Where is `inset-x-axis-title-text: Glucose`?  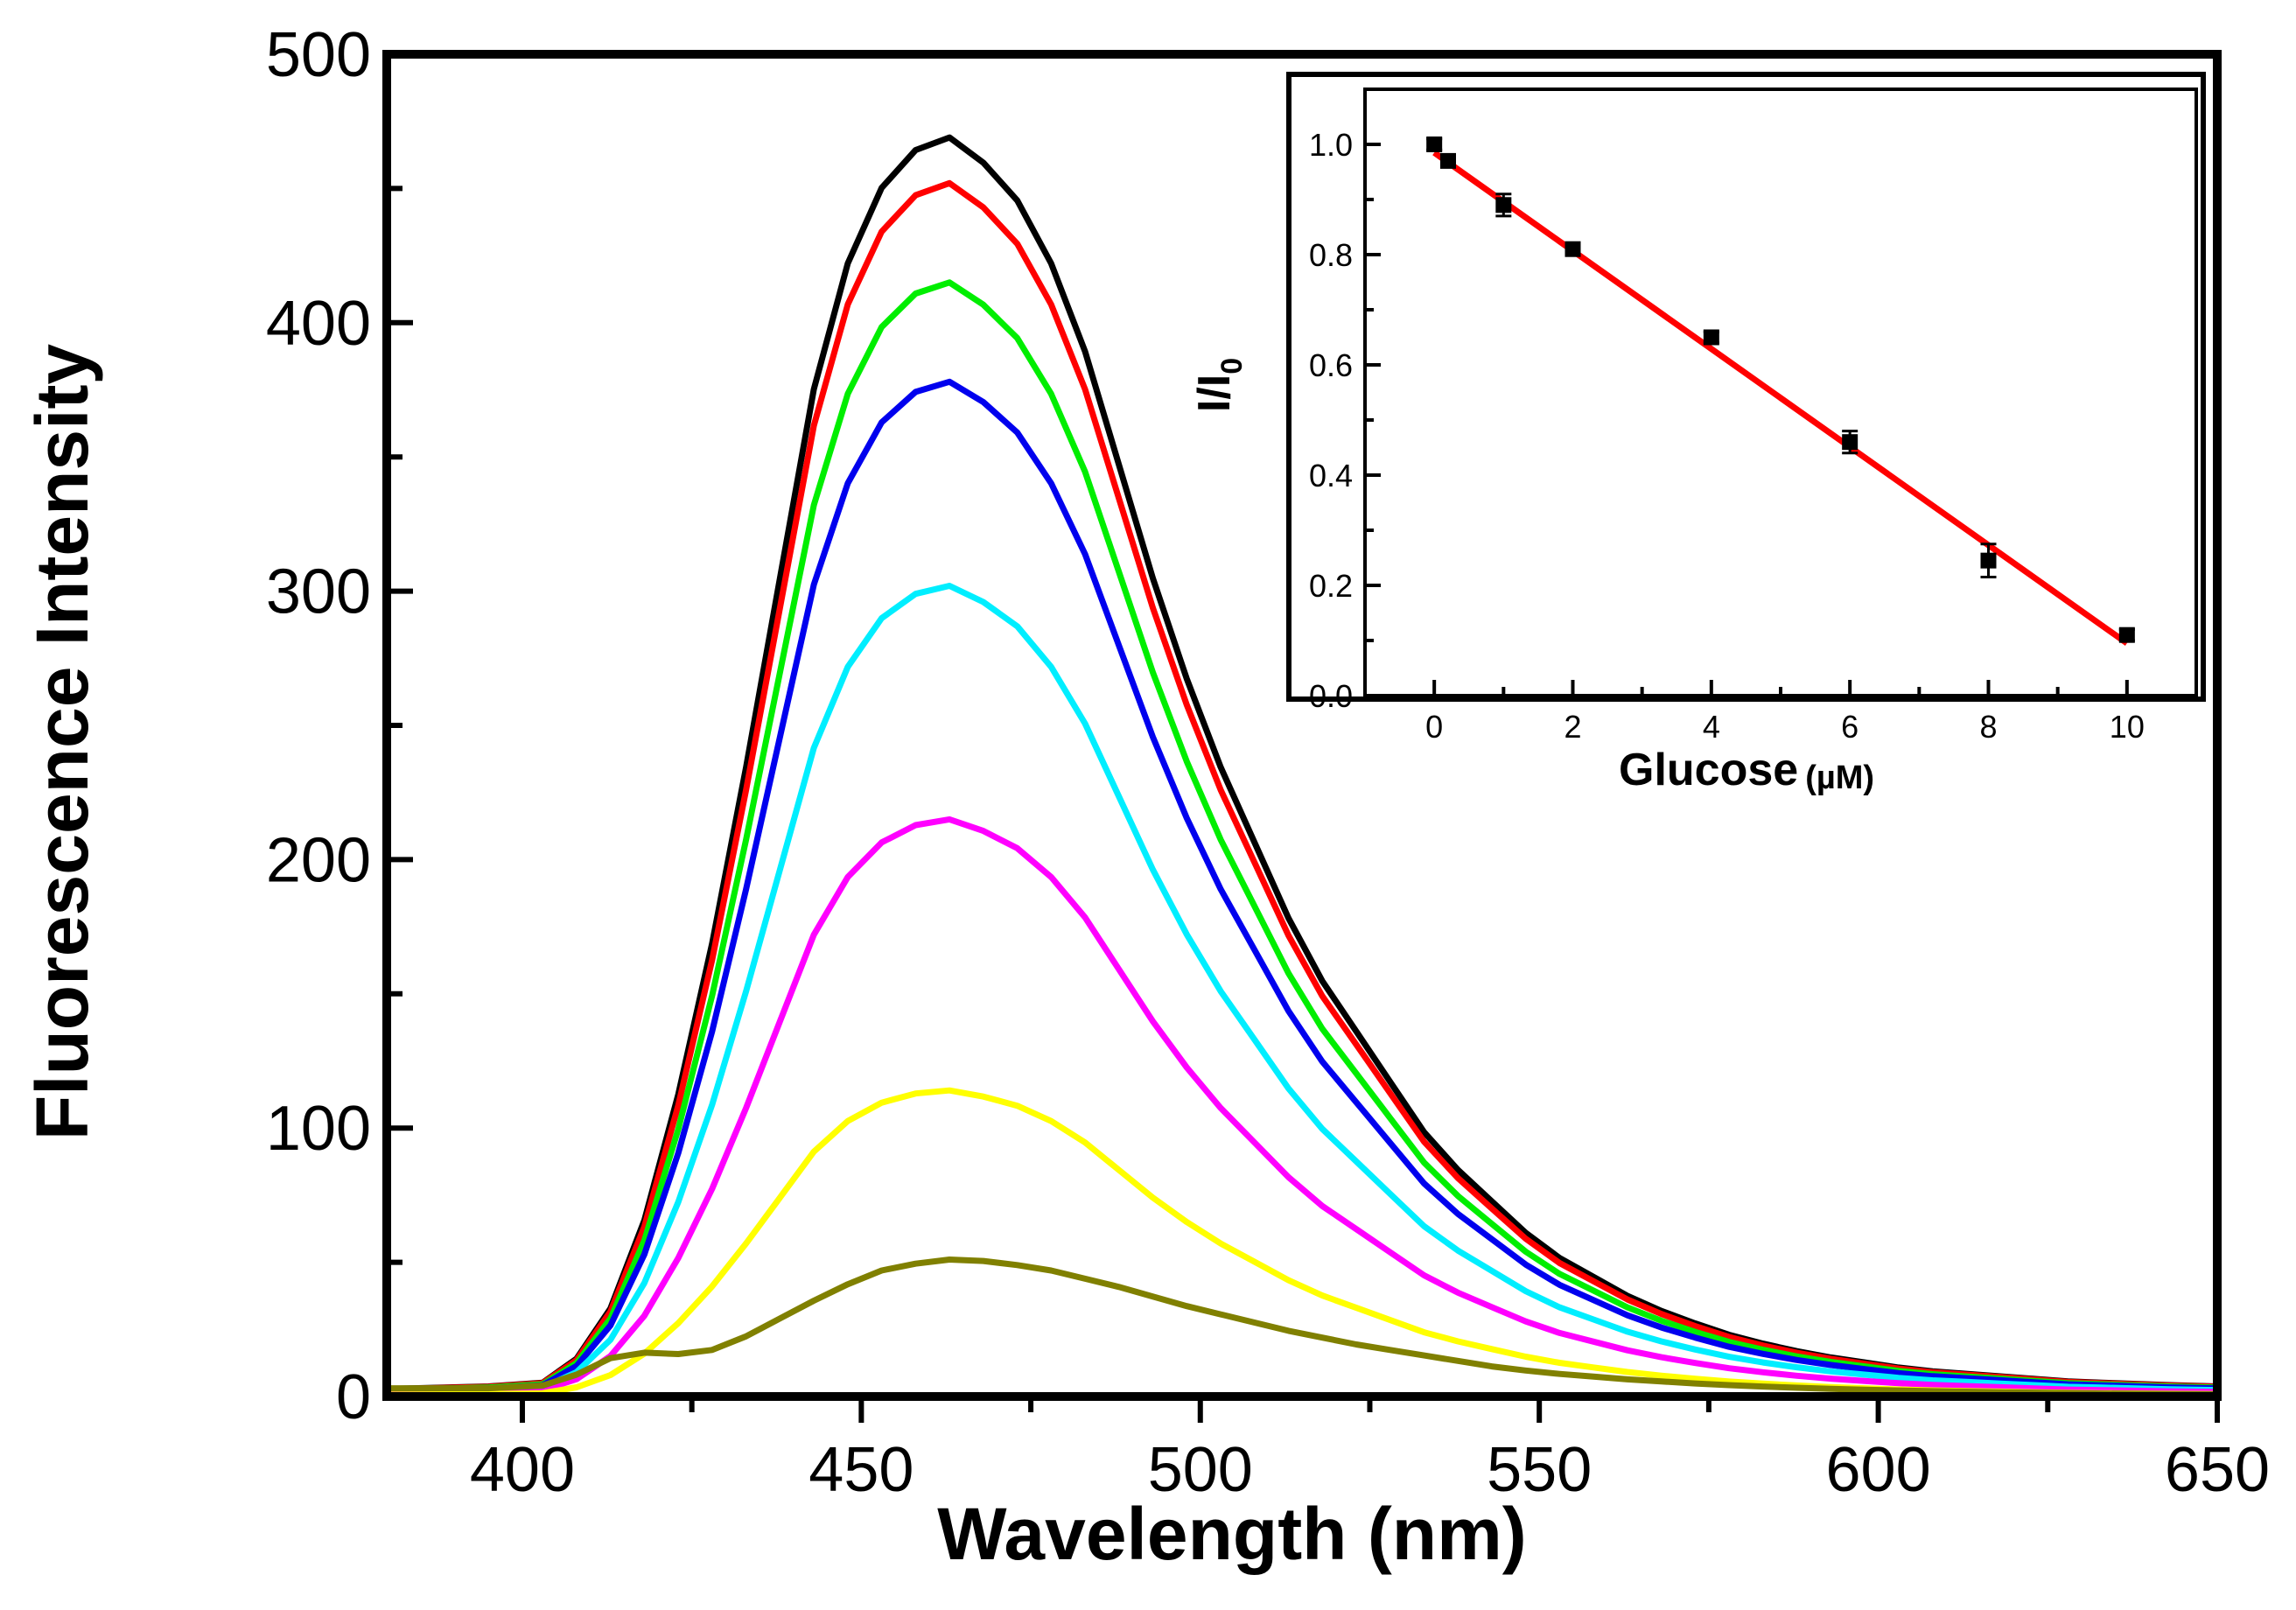
inset-x-axis-title-text: Glucose is located at coordinates (1708, 770).